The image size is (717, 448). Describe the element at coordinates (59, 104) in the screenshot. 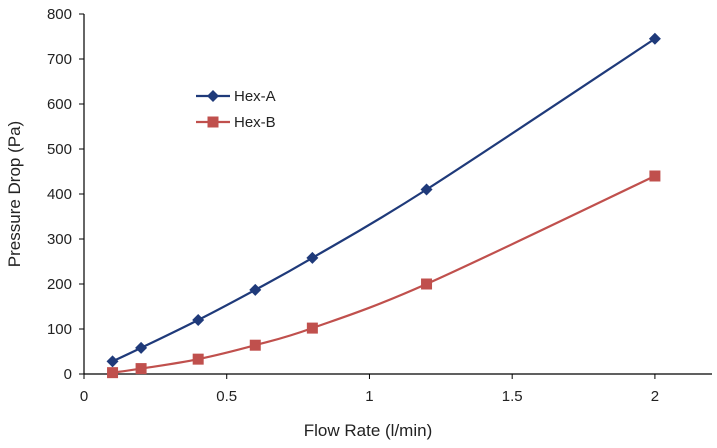

I see `y-tick-label: 600` at that location.